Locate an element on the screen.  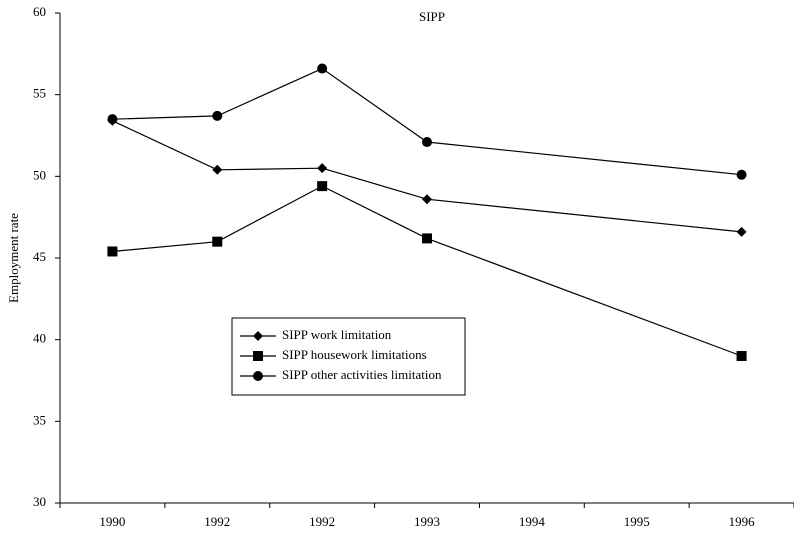
y-tick-label: 60 is located at coordinates (39, 11).